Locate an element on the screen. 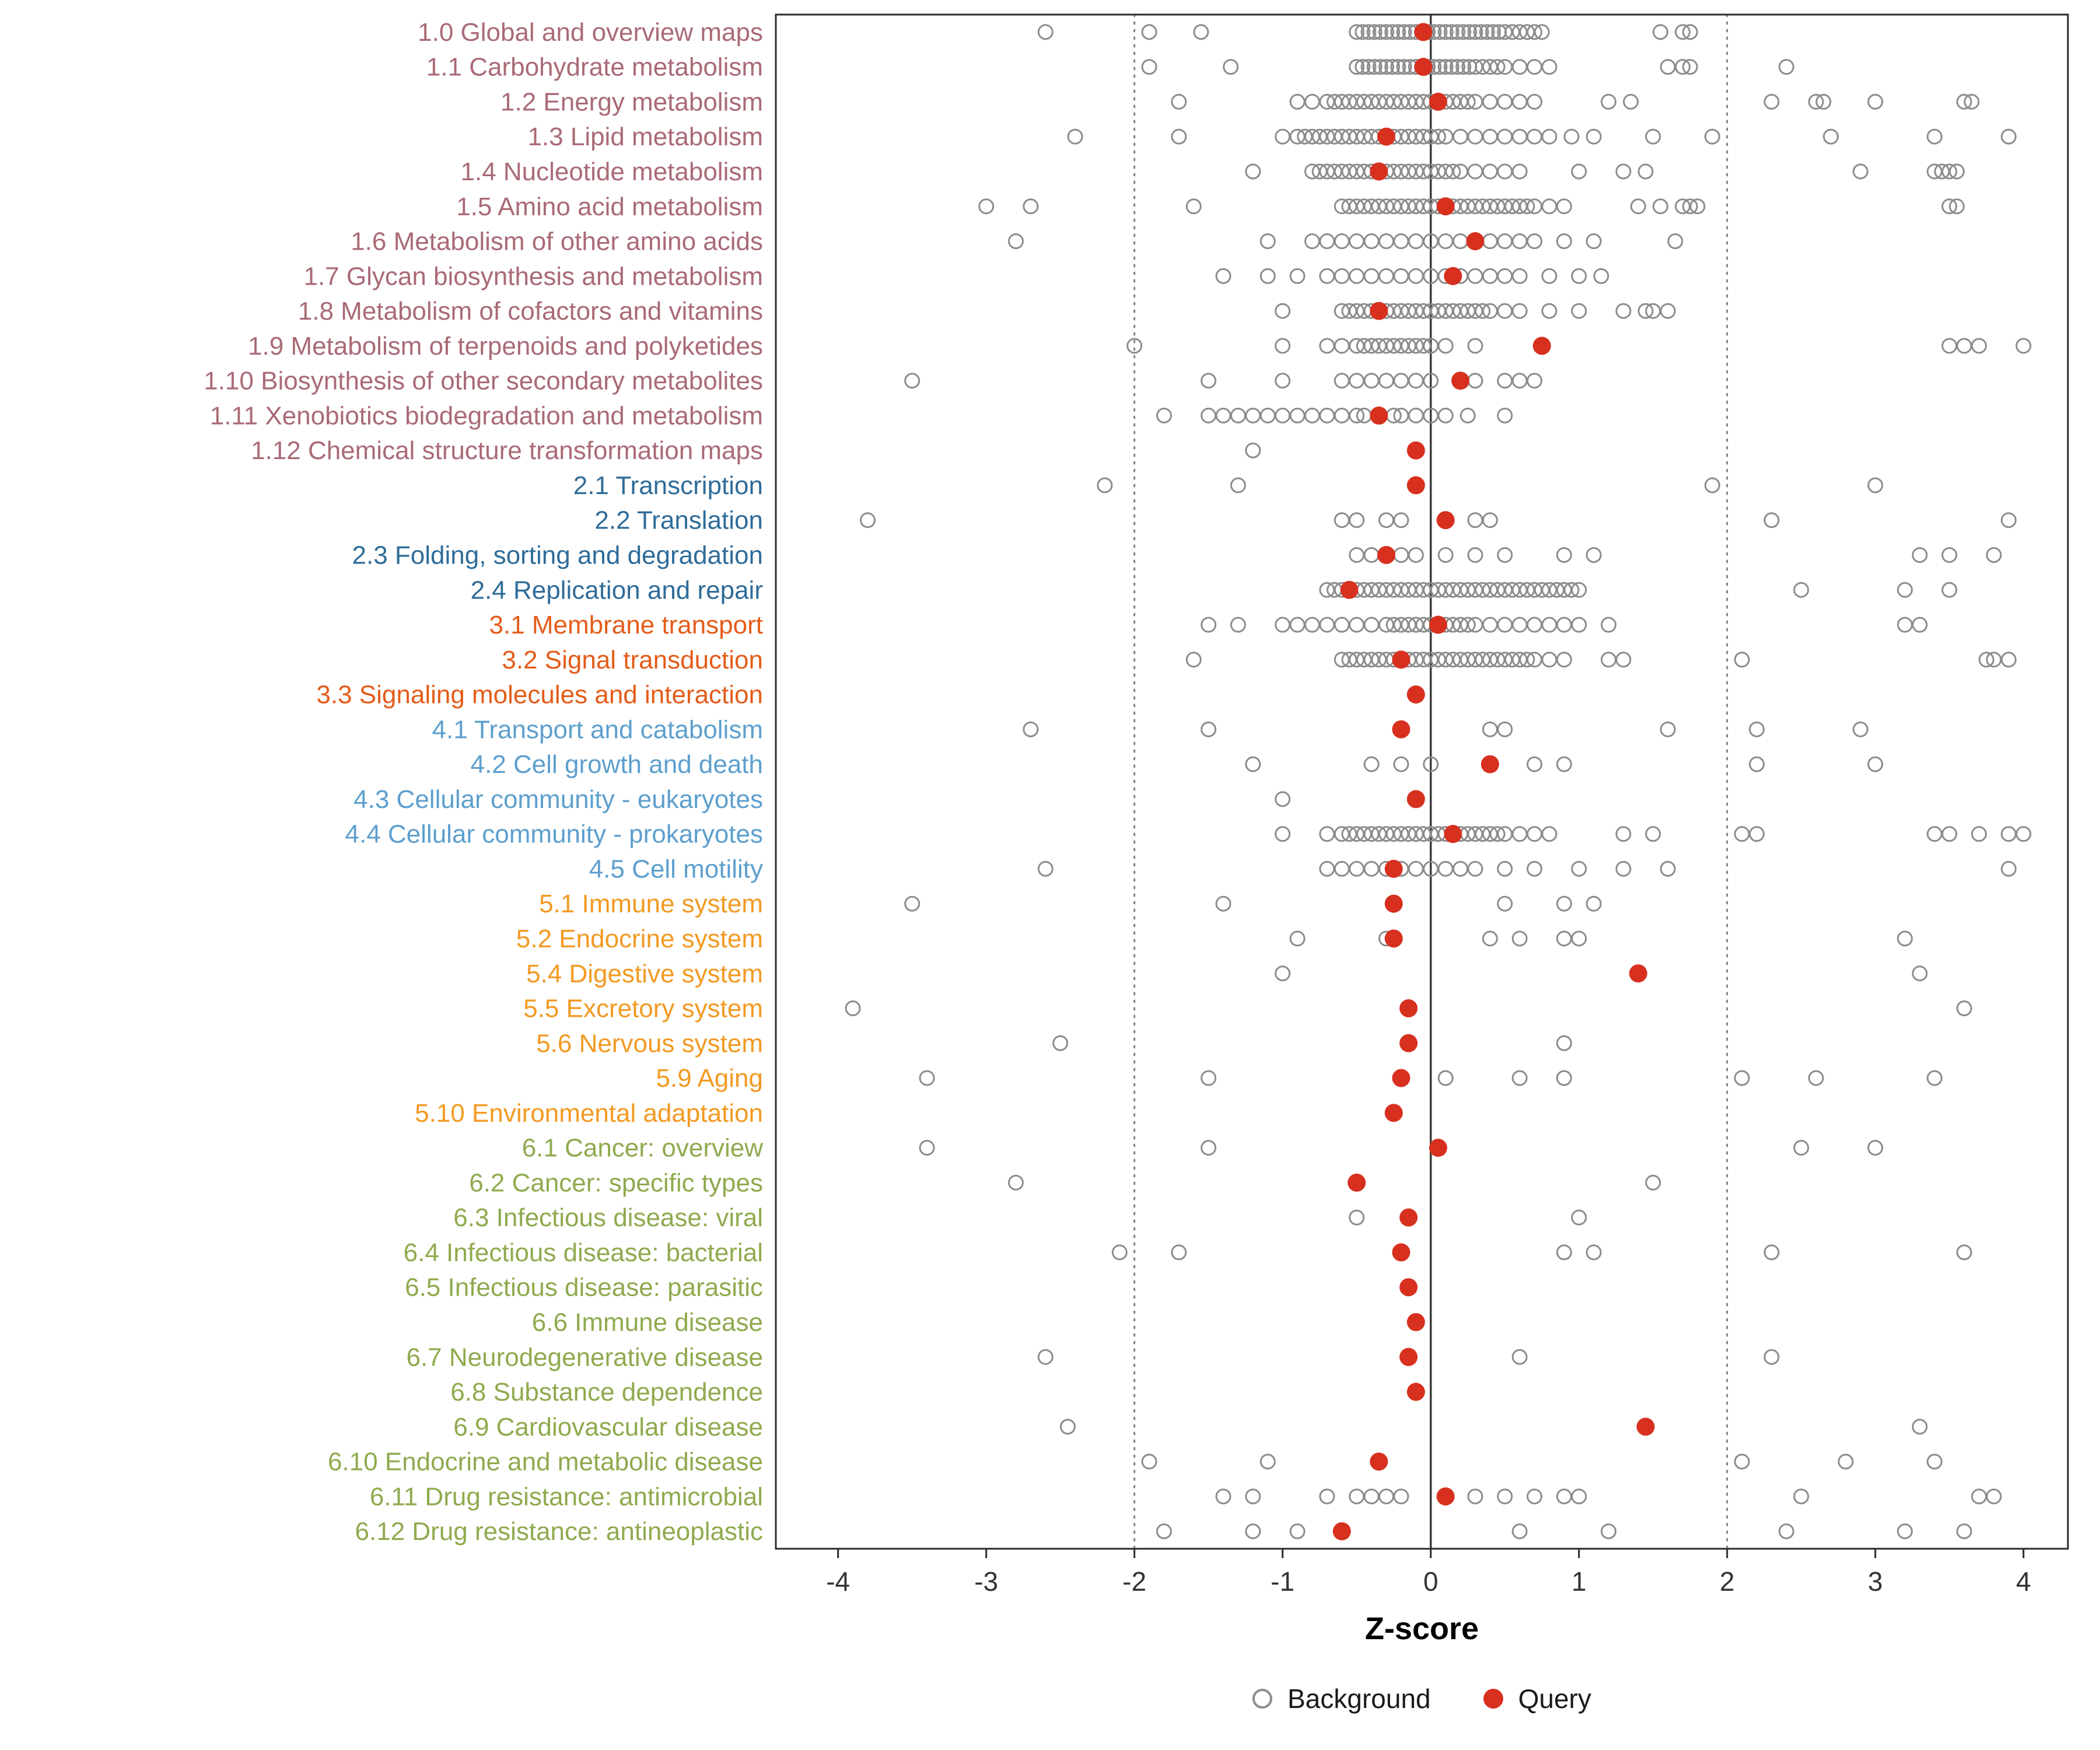 The width and height of the screenshot is (2100, 1750). legend-label-background: Background is located at coordinates (1359, 1699).